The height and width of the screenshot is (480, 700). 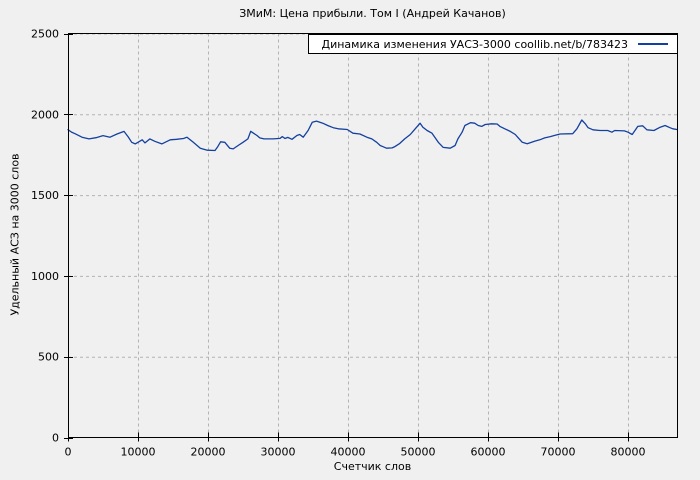 I want to click on y-axis-label: Удельный АСЗ на 3000 слов, so click(x=15, y=234).